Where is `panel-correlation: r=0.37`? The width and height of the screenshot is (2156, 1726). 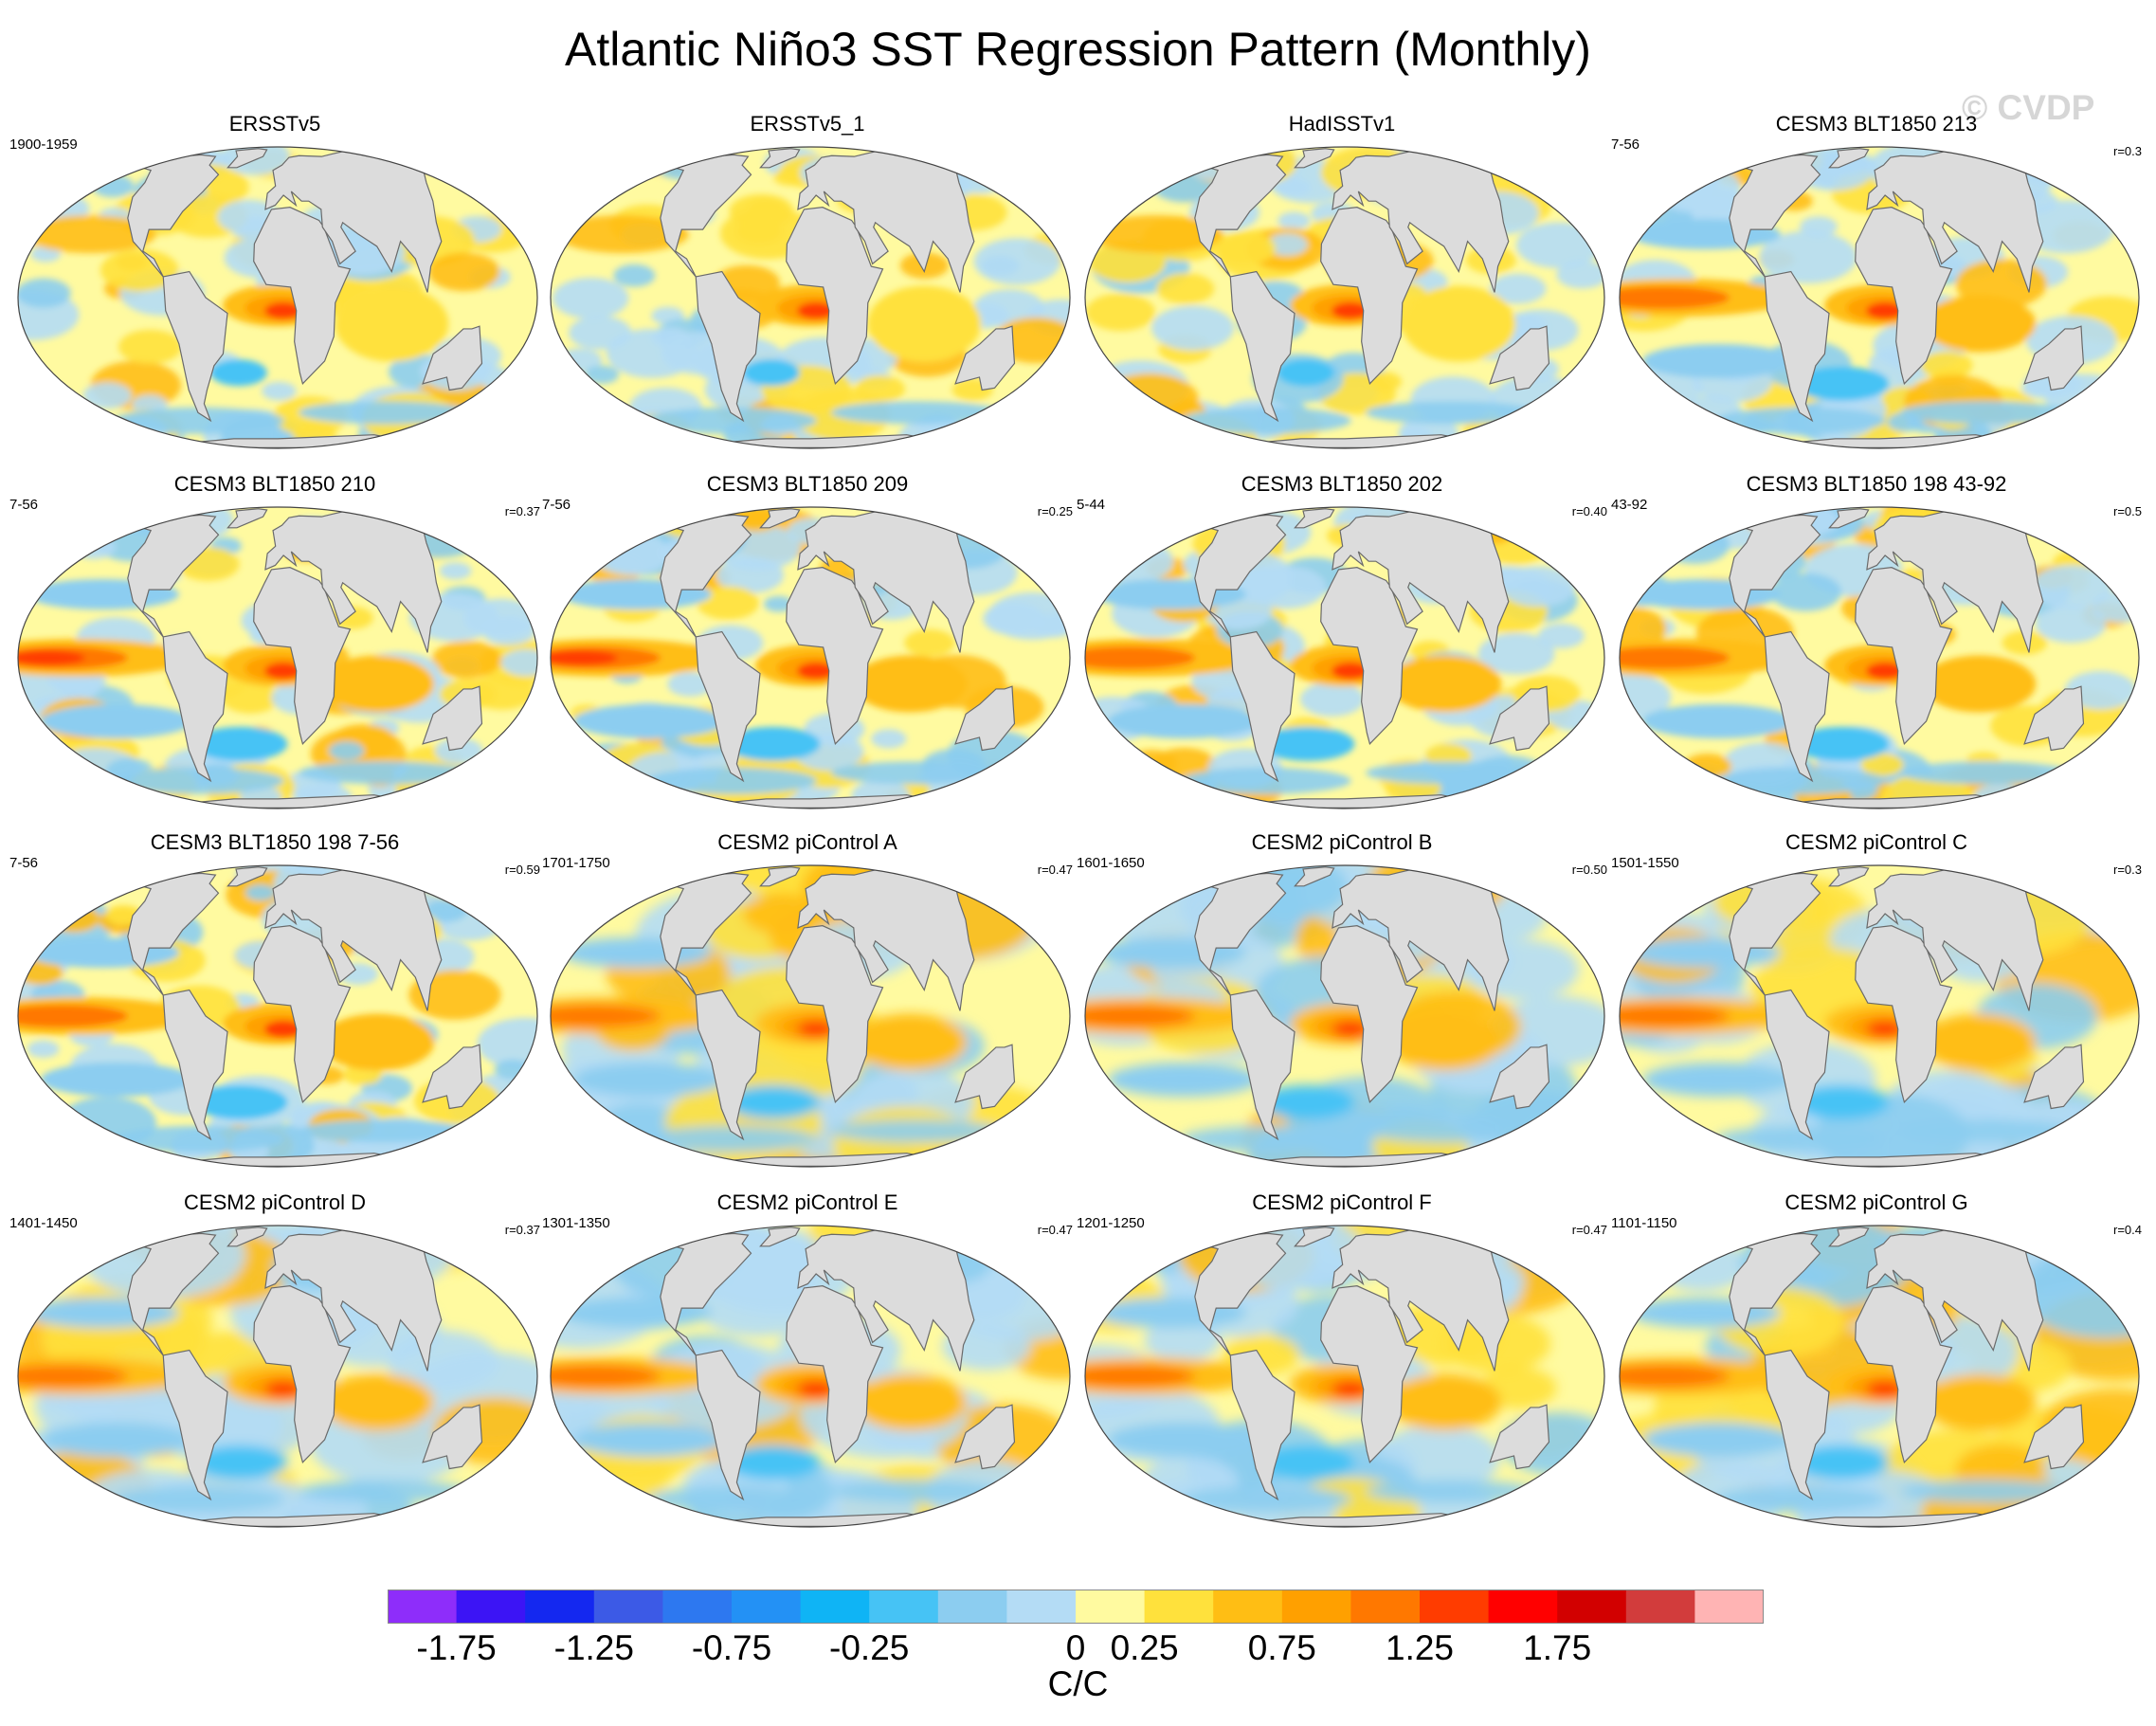 panel-correlation: r=0.37 is located at coordinates (522, 1230).